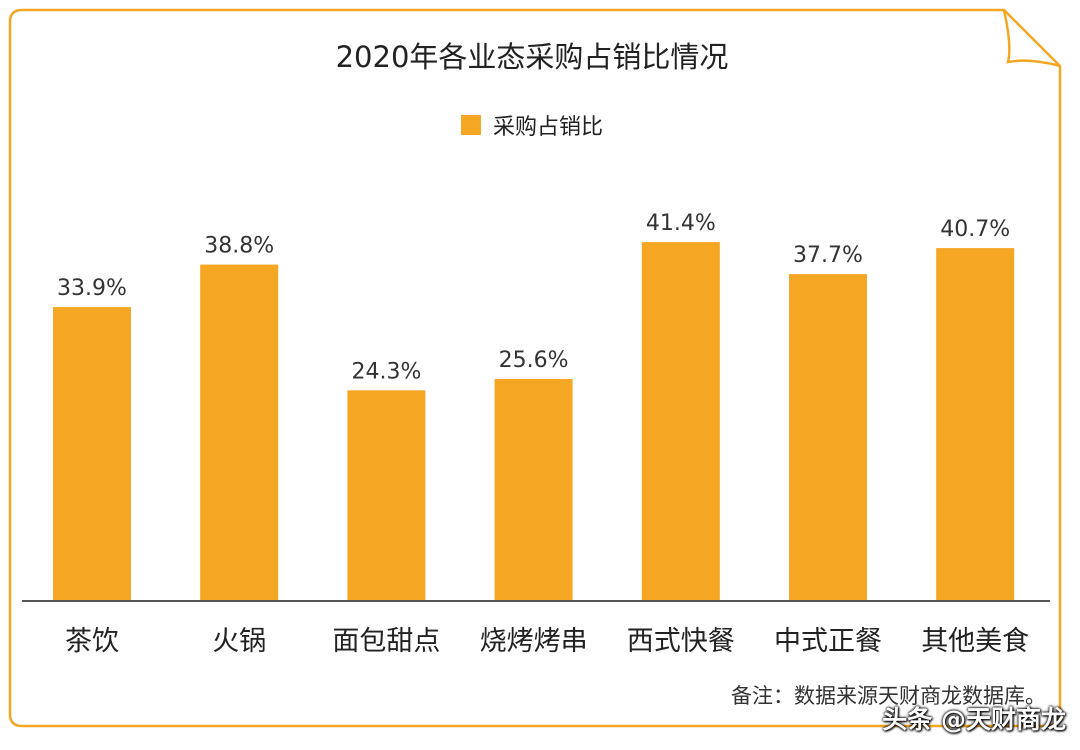 This screenshot has height=750, width=1080. What do you see at coordinates (975, 229) in the screenshot?
I see `data-label-6: 40.7%` at bounding box center [975, 229].